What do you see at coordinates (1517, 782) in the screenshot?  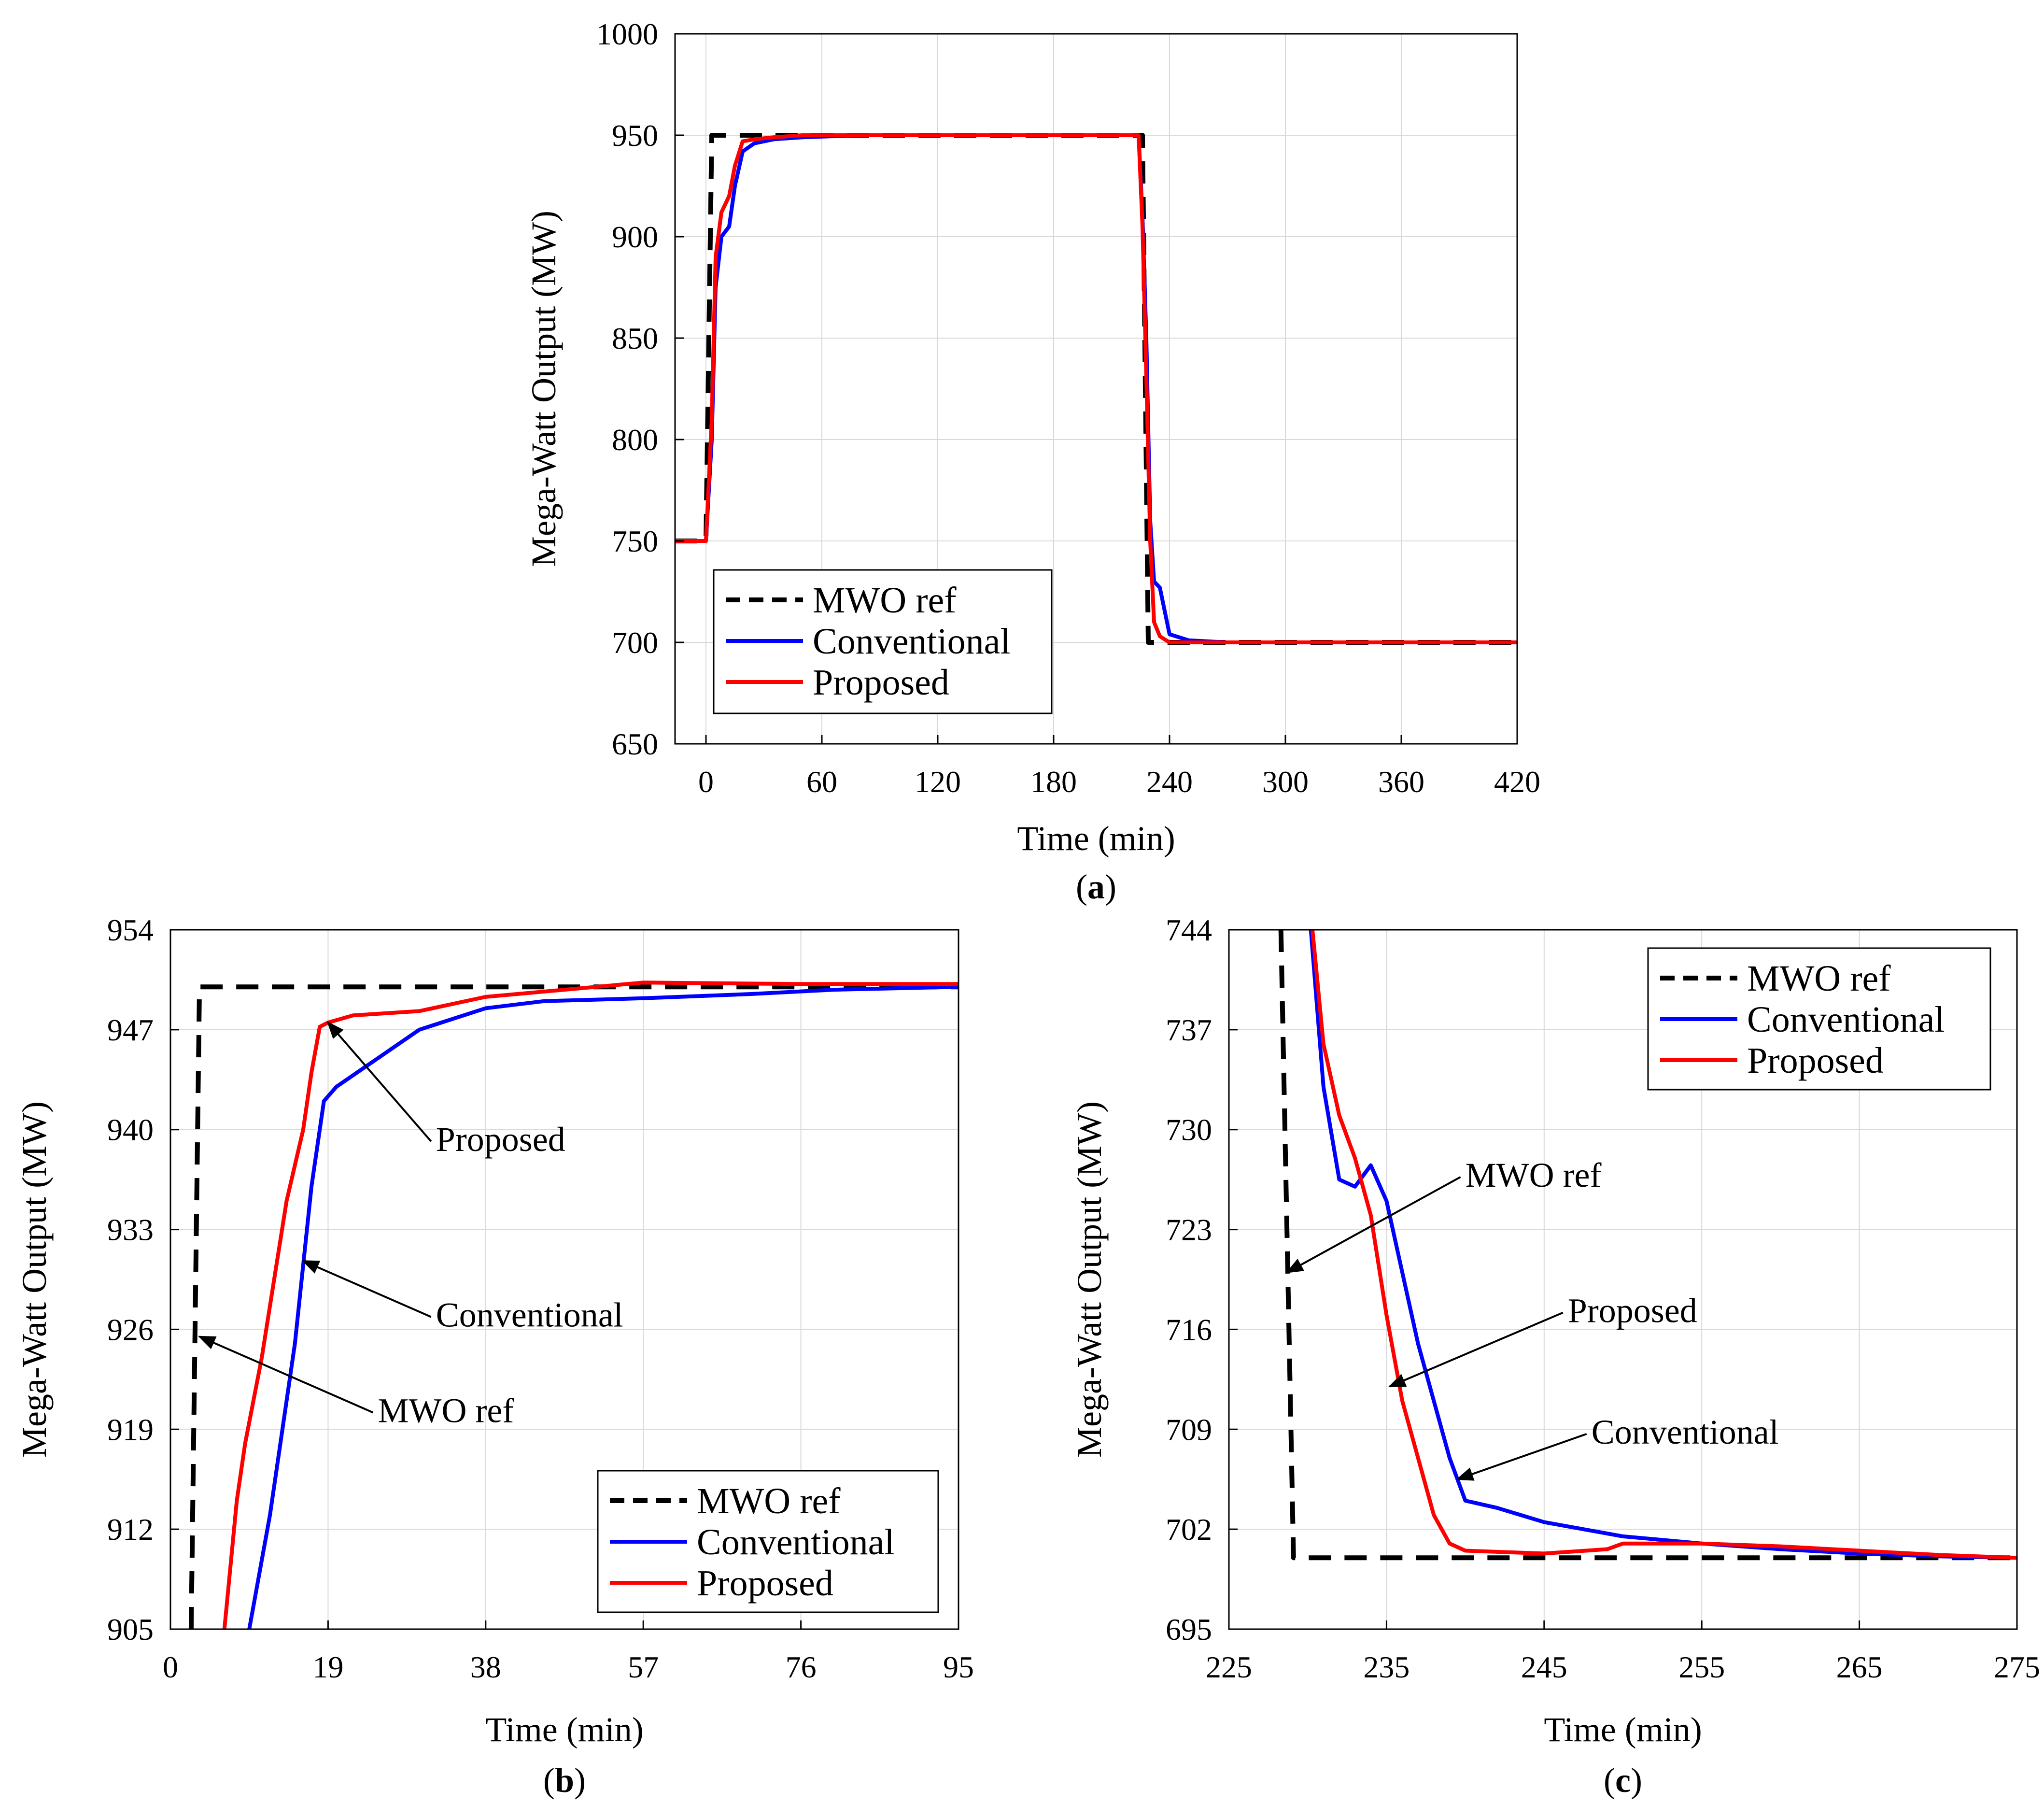 I see `x-tick-label-7: 420` at bounding box center [1517, 782].